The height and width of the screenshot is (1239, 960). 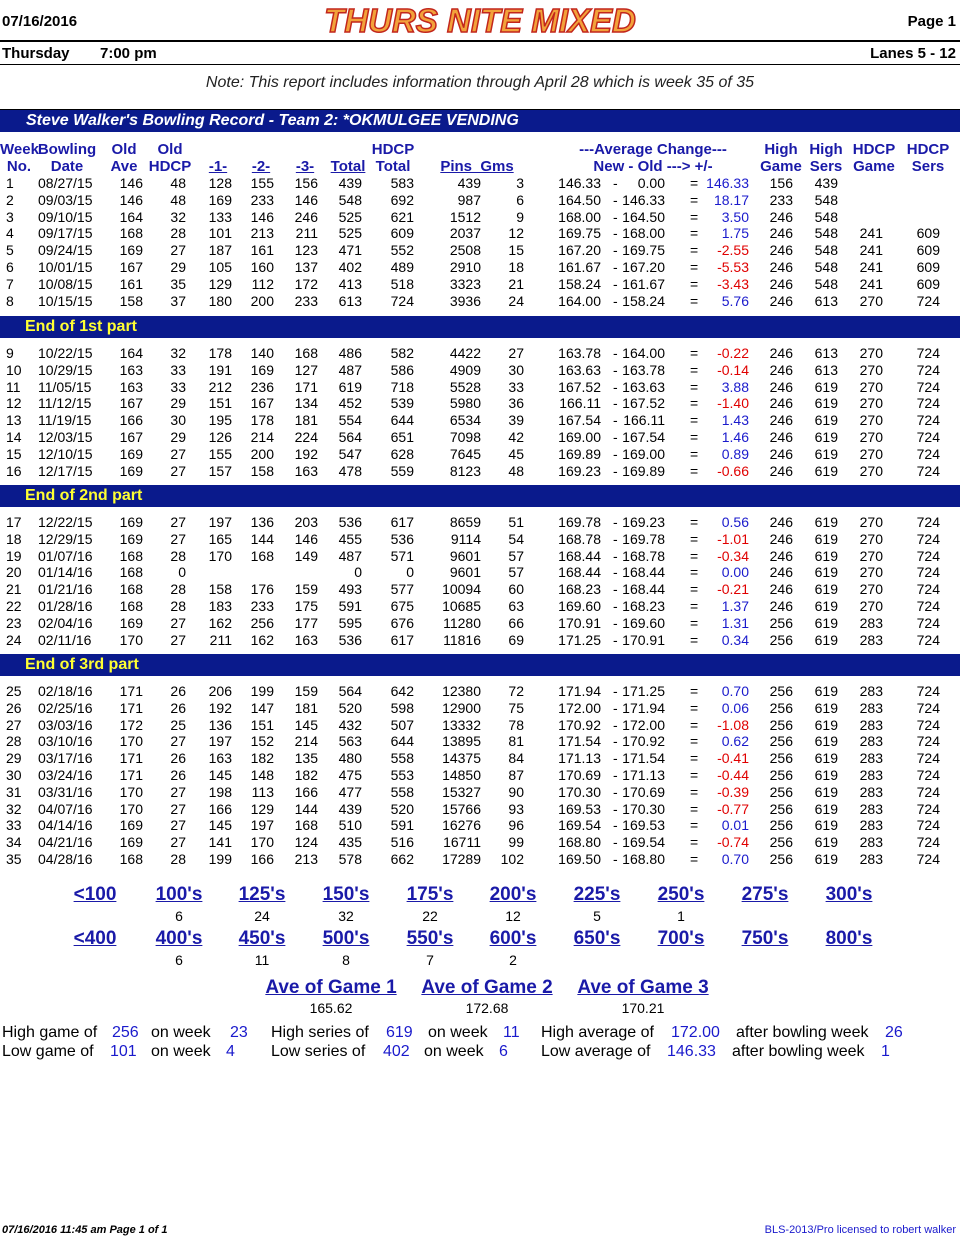 I want to click on old-ave: 169, so click(x=131, y=825).